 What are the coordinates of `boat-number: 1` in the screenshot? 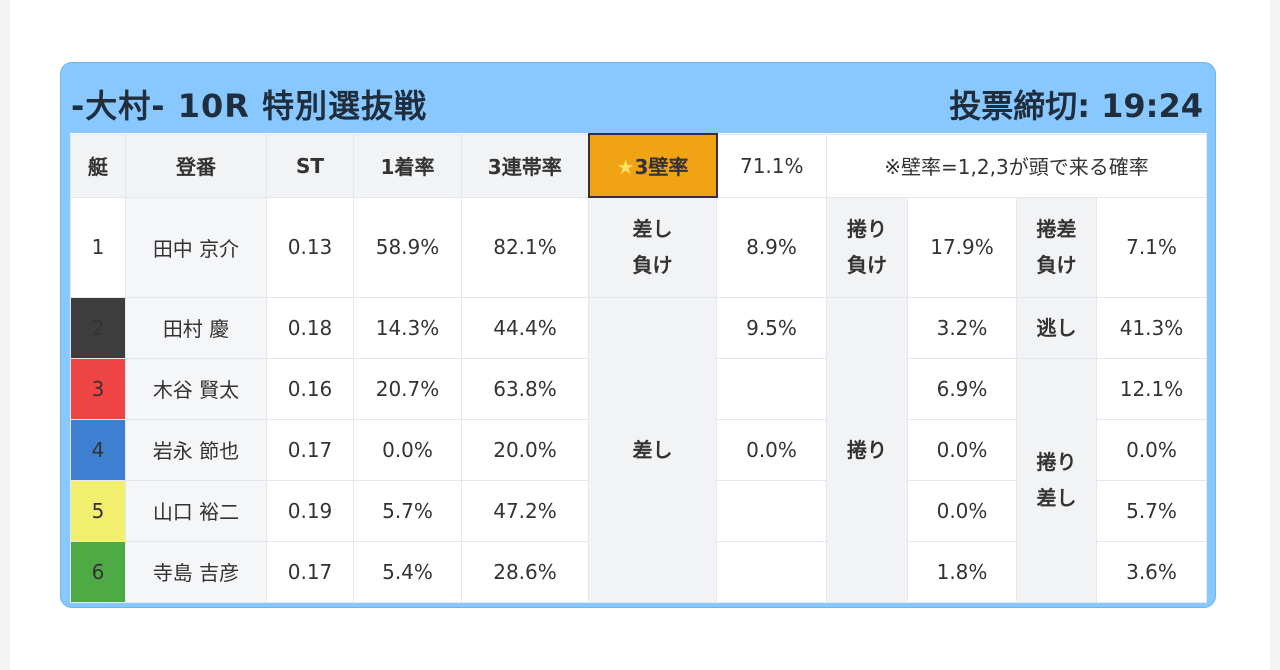 It's located at (98, 247).